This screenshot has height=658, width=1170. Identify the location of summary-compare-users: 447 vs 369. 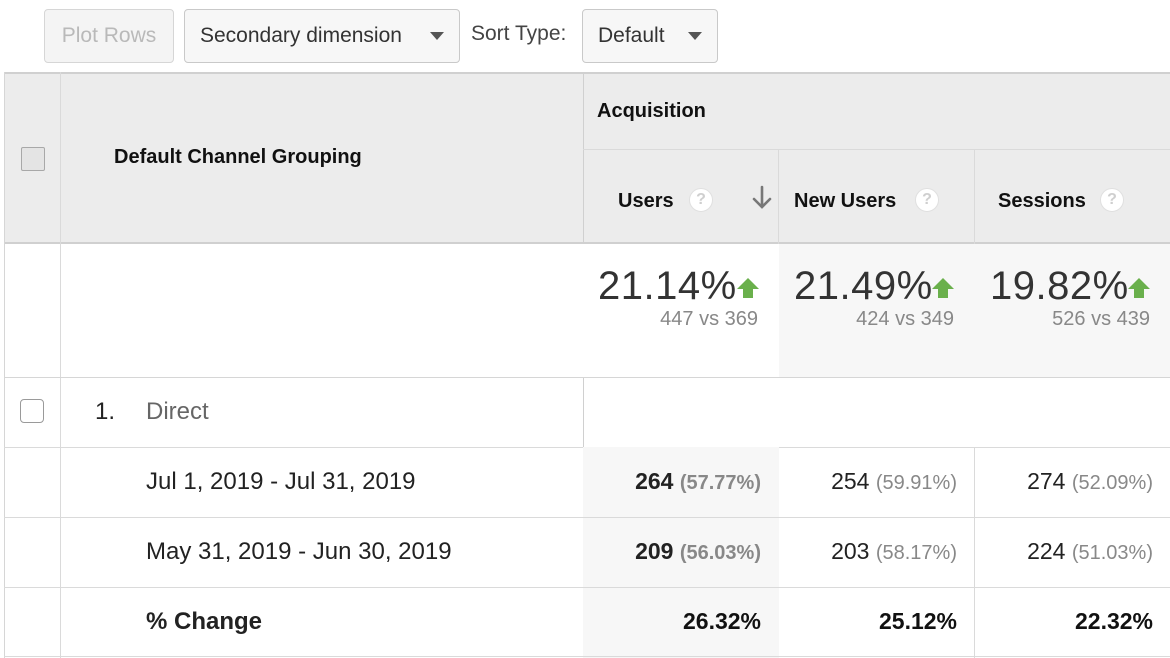
(709, 319).